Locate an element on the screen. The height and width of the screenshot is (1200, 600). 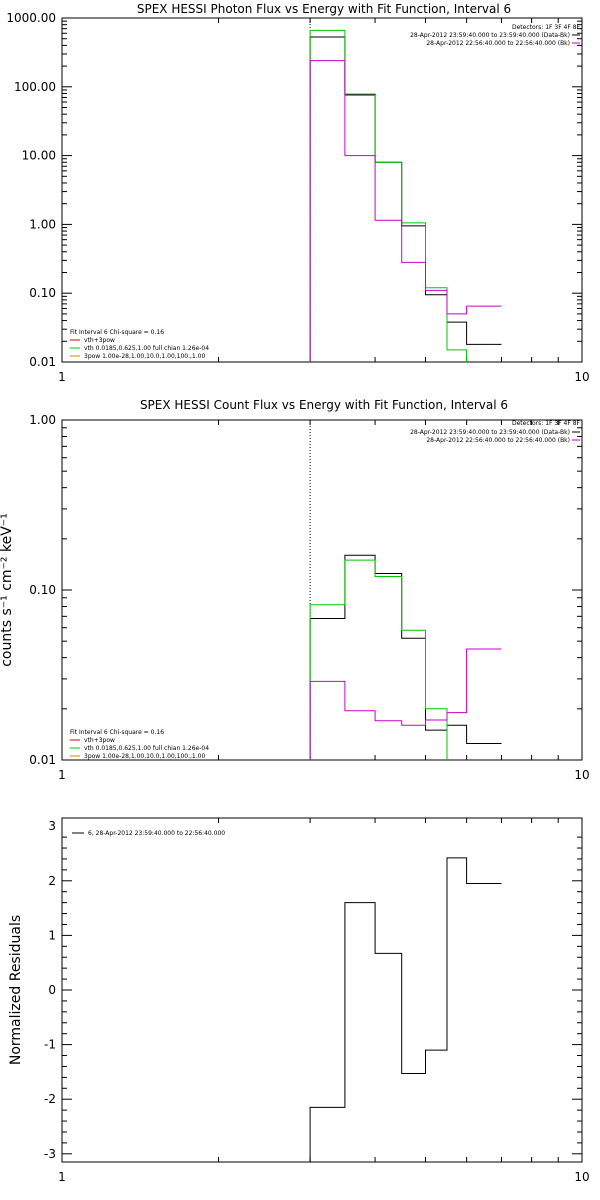
photon-series-group is located at coordinates (405, 195).